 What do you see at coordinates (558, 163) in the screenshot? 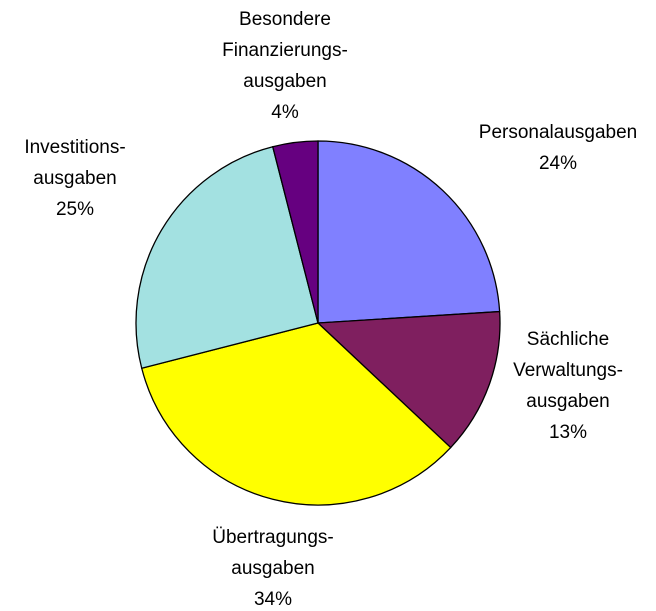
I see `slice-value-label: 24%` at bounding box center [558, 163].